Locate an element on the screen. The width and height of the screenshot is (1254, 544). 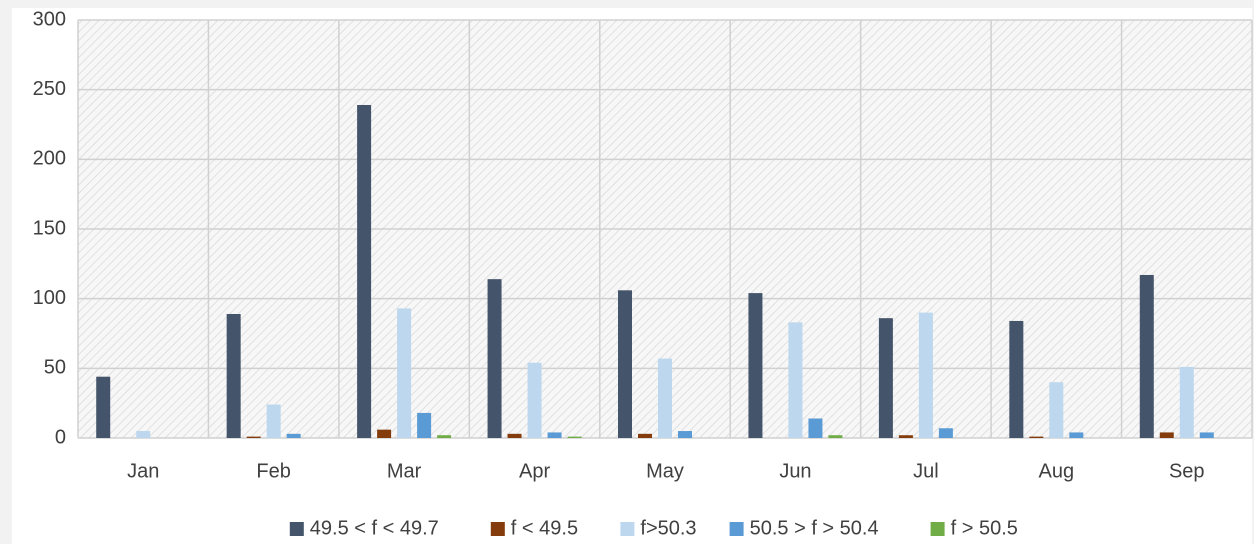
legend-label: 50.5 > f > 50.4 is located at coordinates (814, 528).